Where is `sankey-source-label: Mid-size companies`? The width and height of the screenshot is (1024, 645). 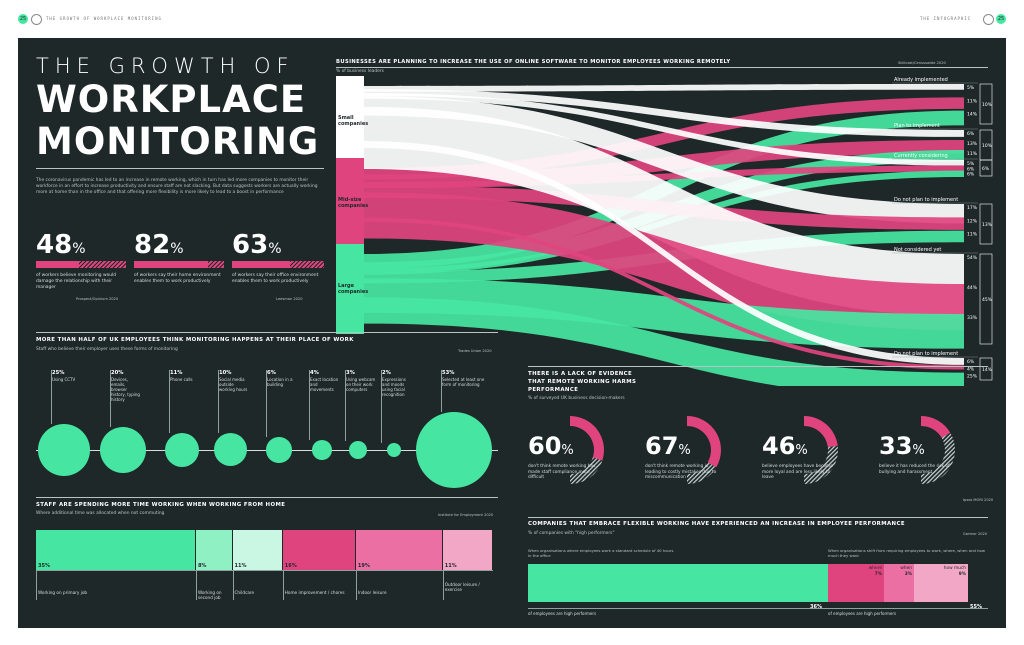
sankey-source-label: Mid-size companies is located at coordinates (353, 203).